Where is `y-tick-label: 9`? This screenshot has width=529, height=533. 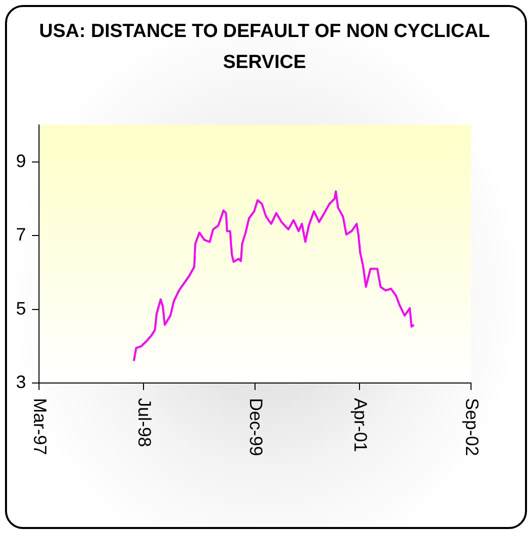 y-tick-label: 9 is located at coordinates (21, 160).